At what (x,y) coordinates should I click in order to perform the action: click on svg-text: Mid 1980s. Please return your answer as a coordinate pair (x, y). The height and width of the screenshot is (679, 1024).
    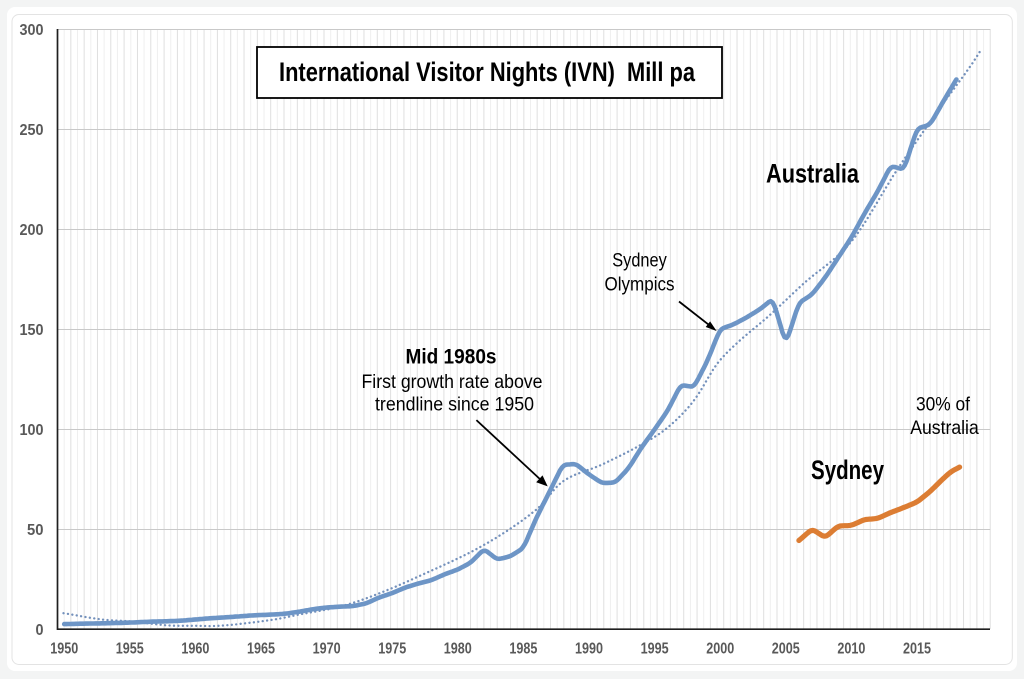
    Looking at the image, I should click on (451, 357).